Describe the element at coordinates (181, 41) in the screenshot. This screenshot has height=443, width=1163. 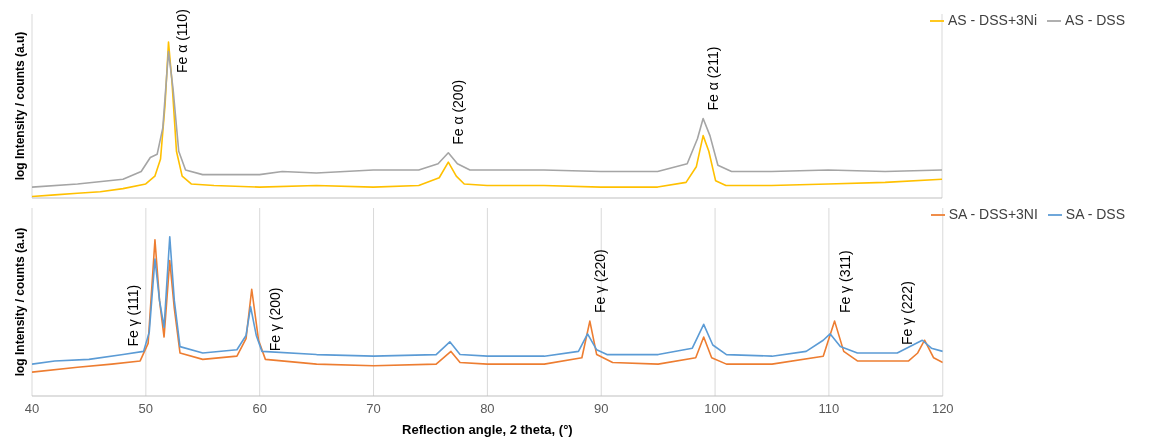
I see `annotation: Fe α (110)` at that location.